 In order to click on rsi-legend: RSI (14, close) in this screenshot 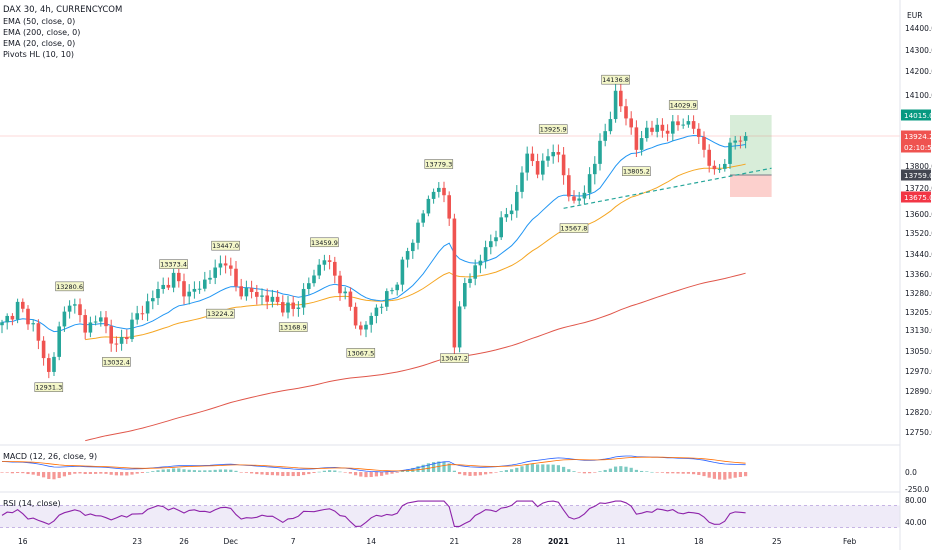, I will do `click(32, 503)`.